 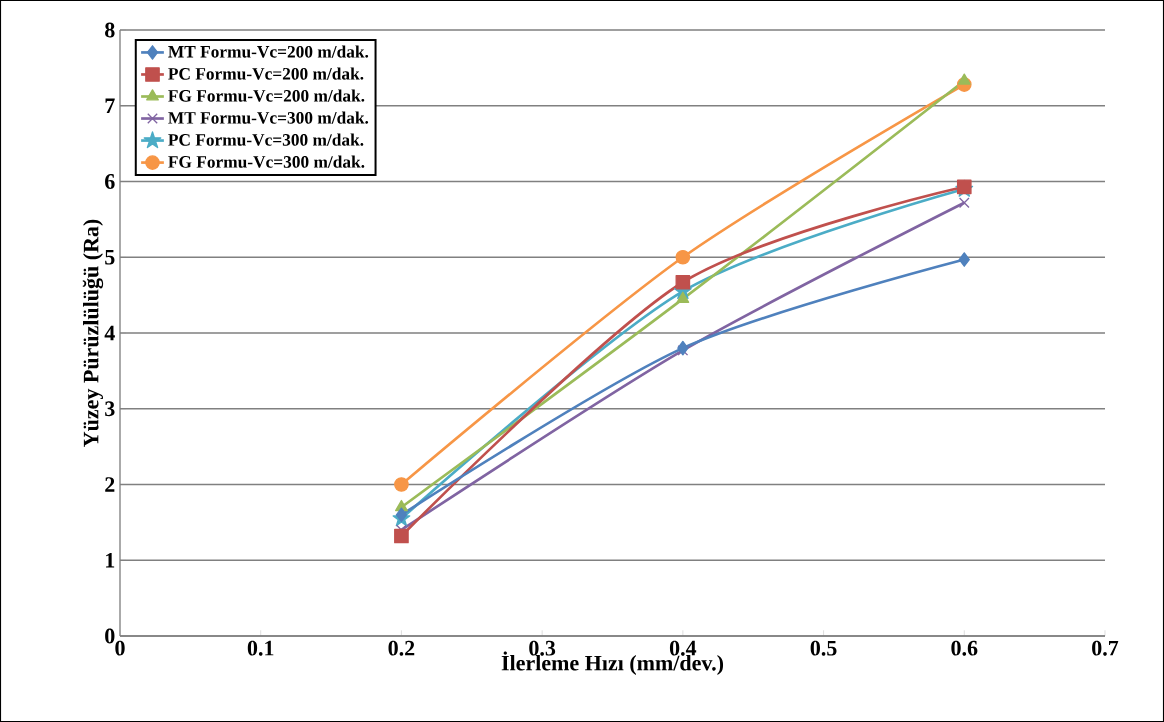 I want to click on legend-label: FG Formu-Vc=300 m/dak., so click(x=266, y=161).